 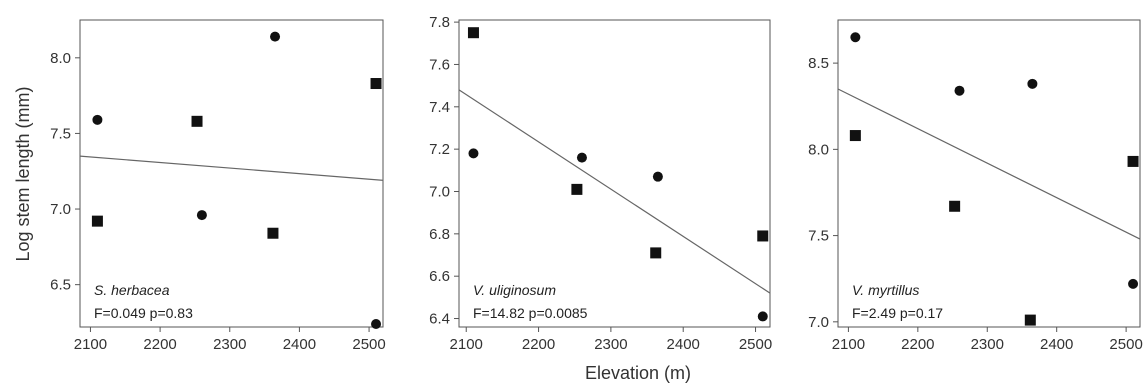 I want to click on y-tick-label: 6.8, so click(x=439, y=234).